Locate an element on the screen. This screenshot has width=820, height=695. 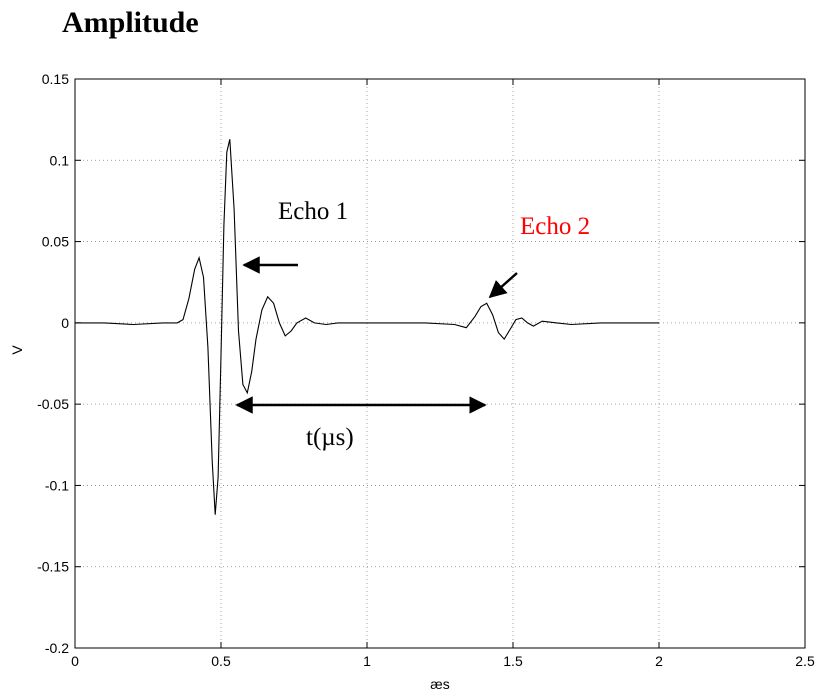
x-tick-label: 2.5 is located at coordinates (805, 661).